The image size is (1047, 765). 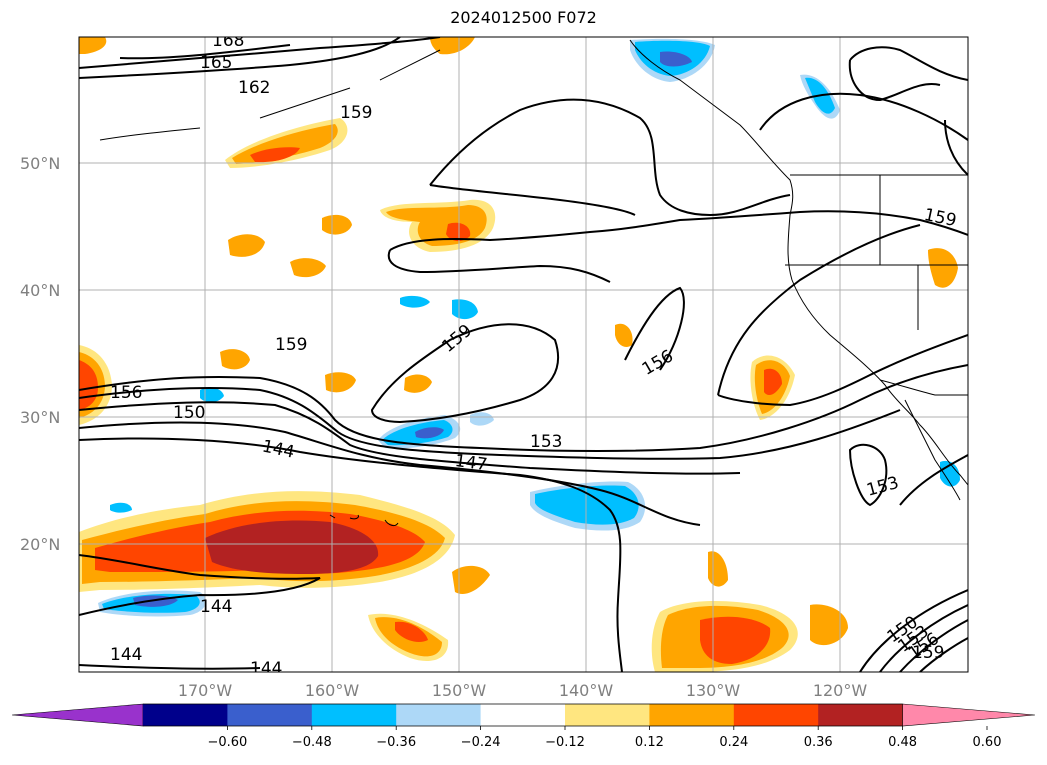 I want to click on lon-label-160w: 160°W, so click(x=332, y=690).